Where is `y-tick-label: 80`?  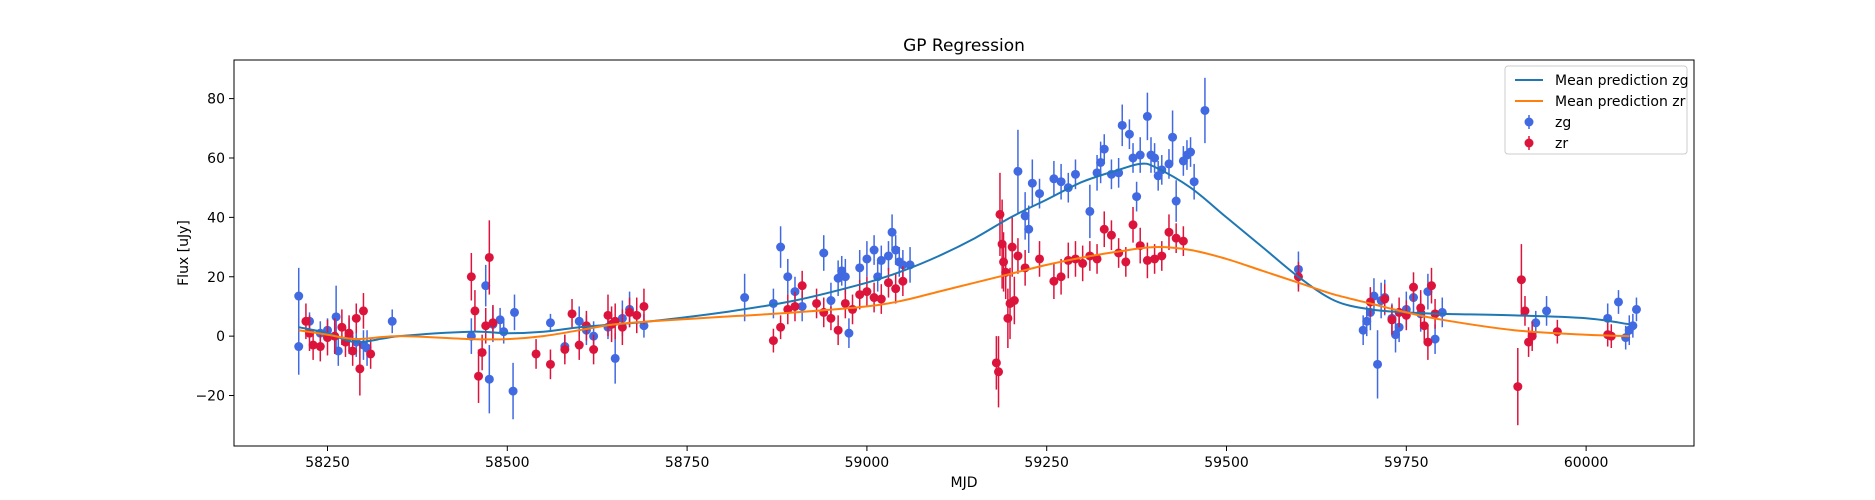 y-tick-label: 80 is located at coordinates (216, 100).